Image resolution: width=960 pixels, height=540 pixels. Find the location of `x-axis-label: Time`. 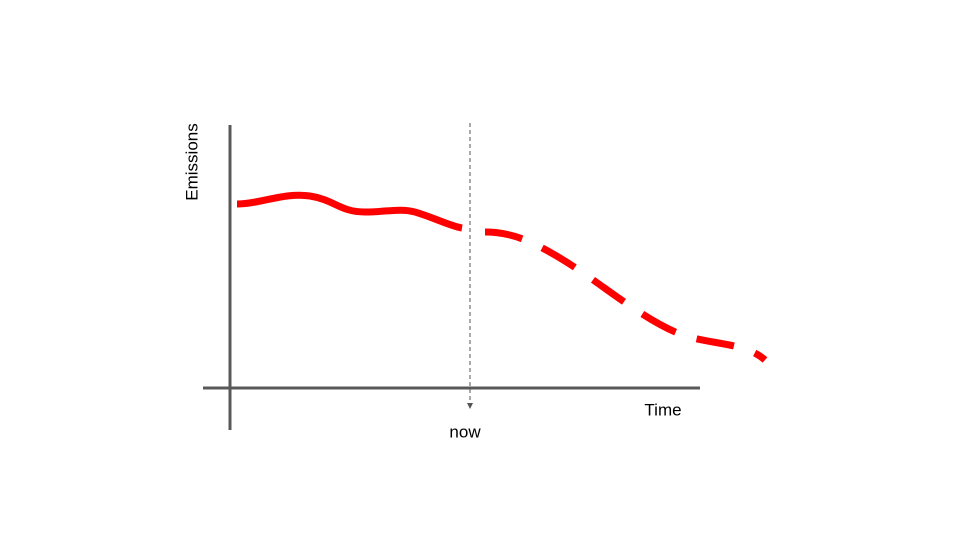

x-axis-label: Time is located at coordinates (662, 409).